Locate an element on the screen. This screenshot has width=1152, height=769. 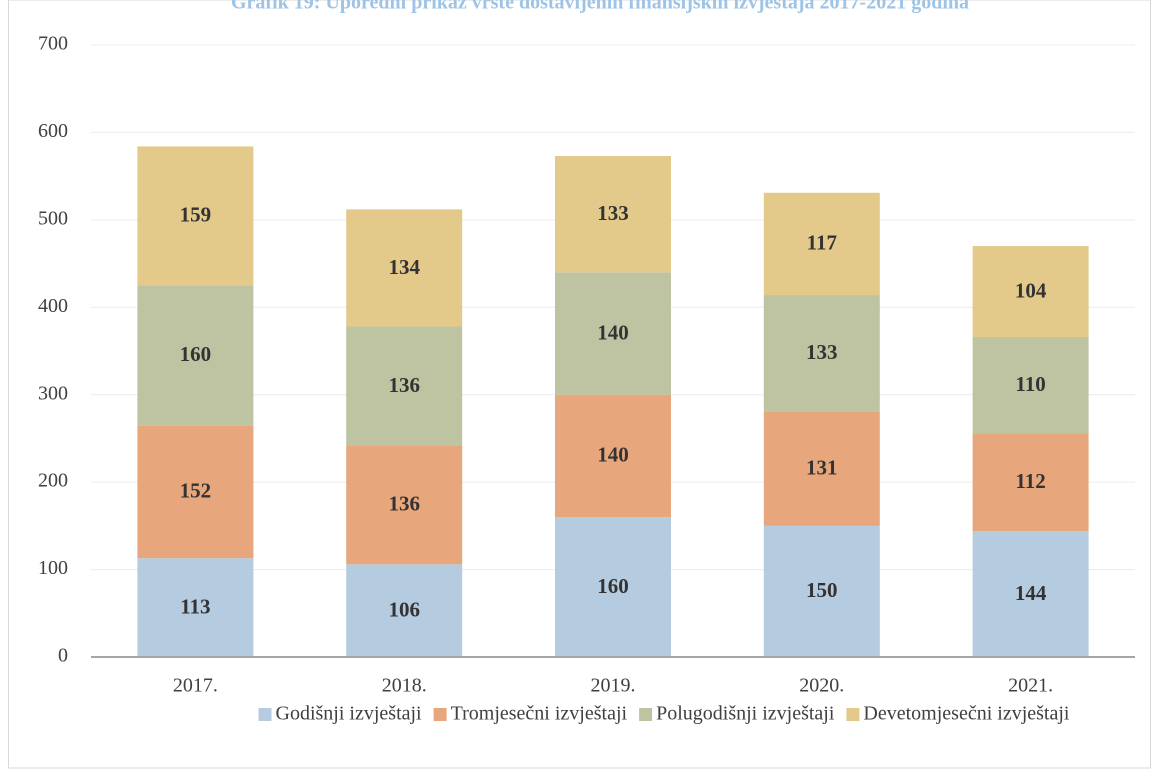
legend-label: Polugodišnji izvještaji is located at coordinates (745, 714).